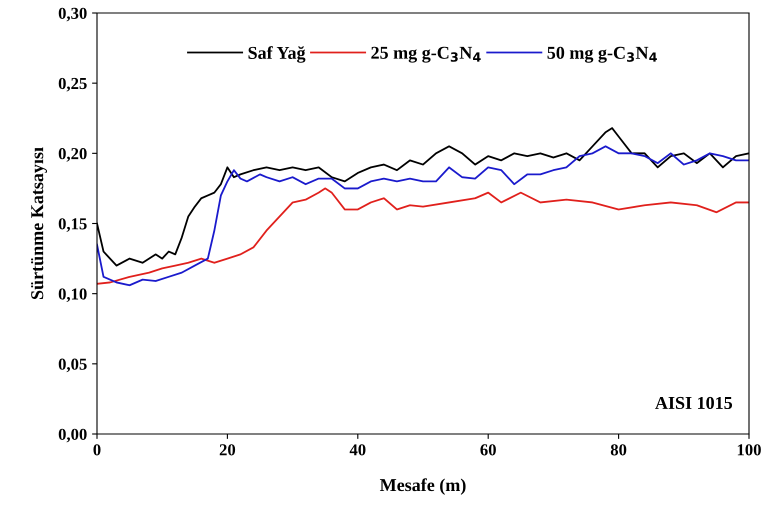 This screenshot has width=766, height=524. Describe the element at coordinates (97, 450) in the screenshot. I see `x-tick-label: 0` at that location.